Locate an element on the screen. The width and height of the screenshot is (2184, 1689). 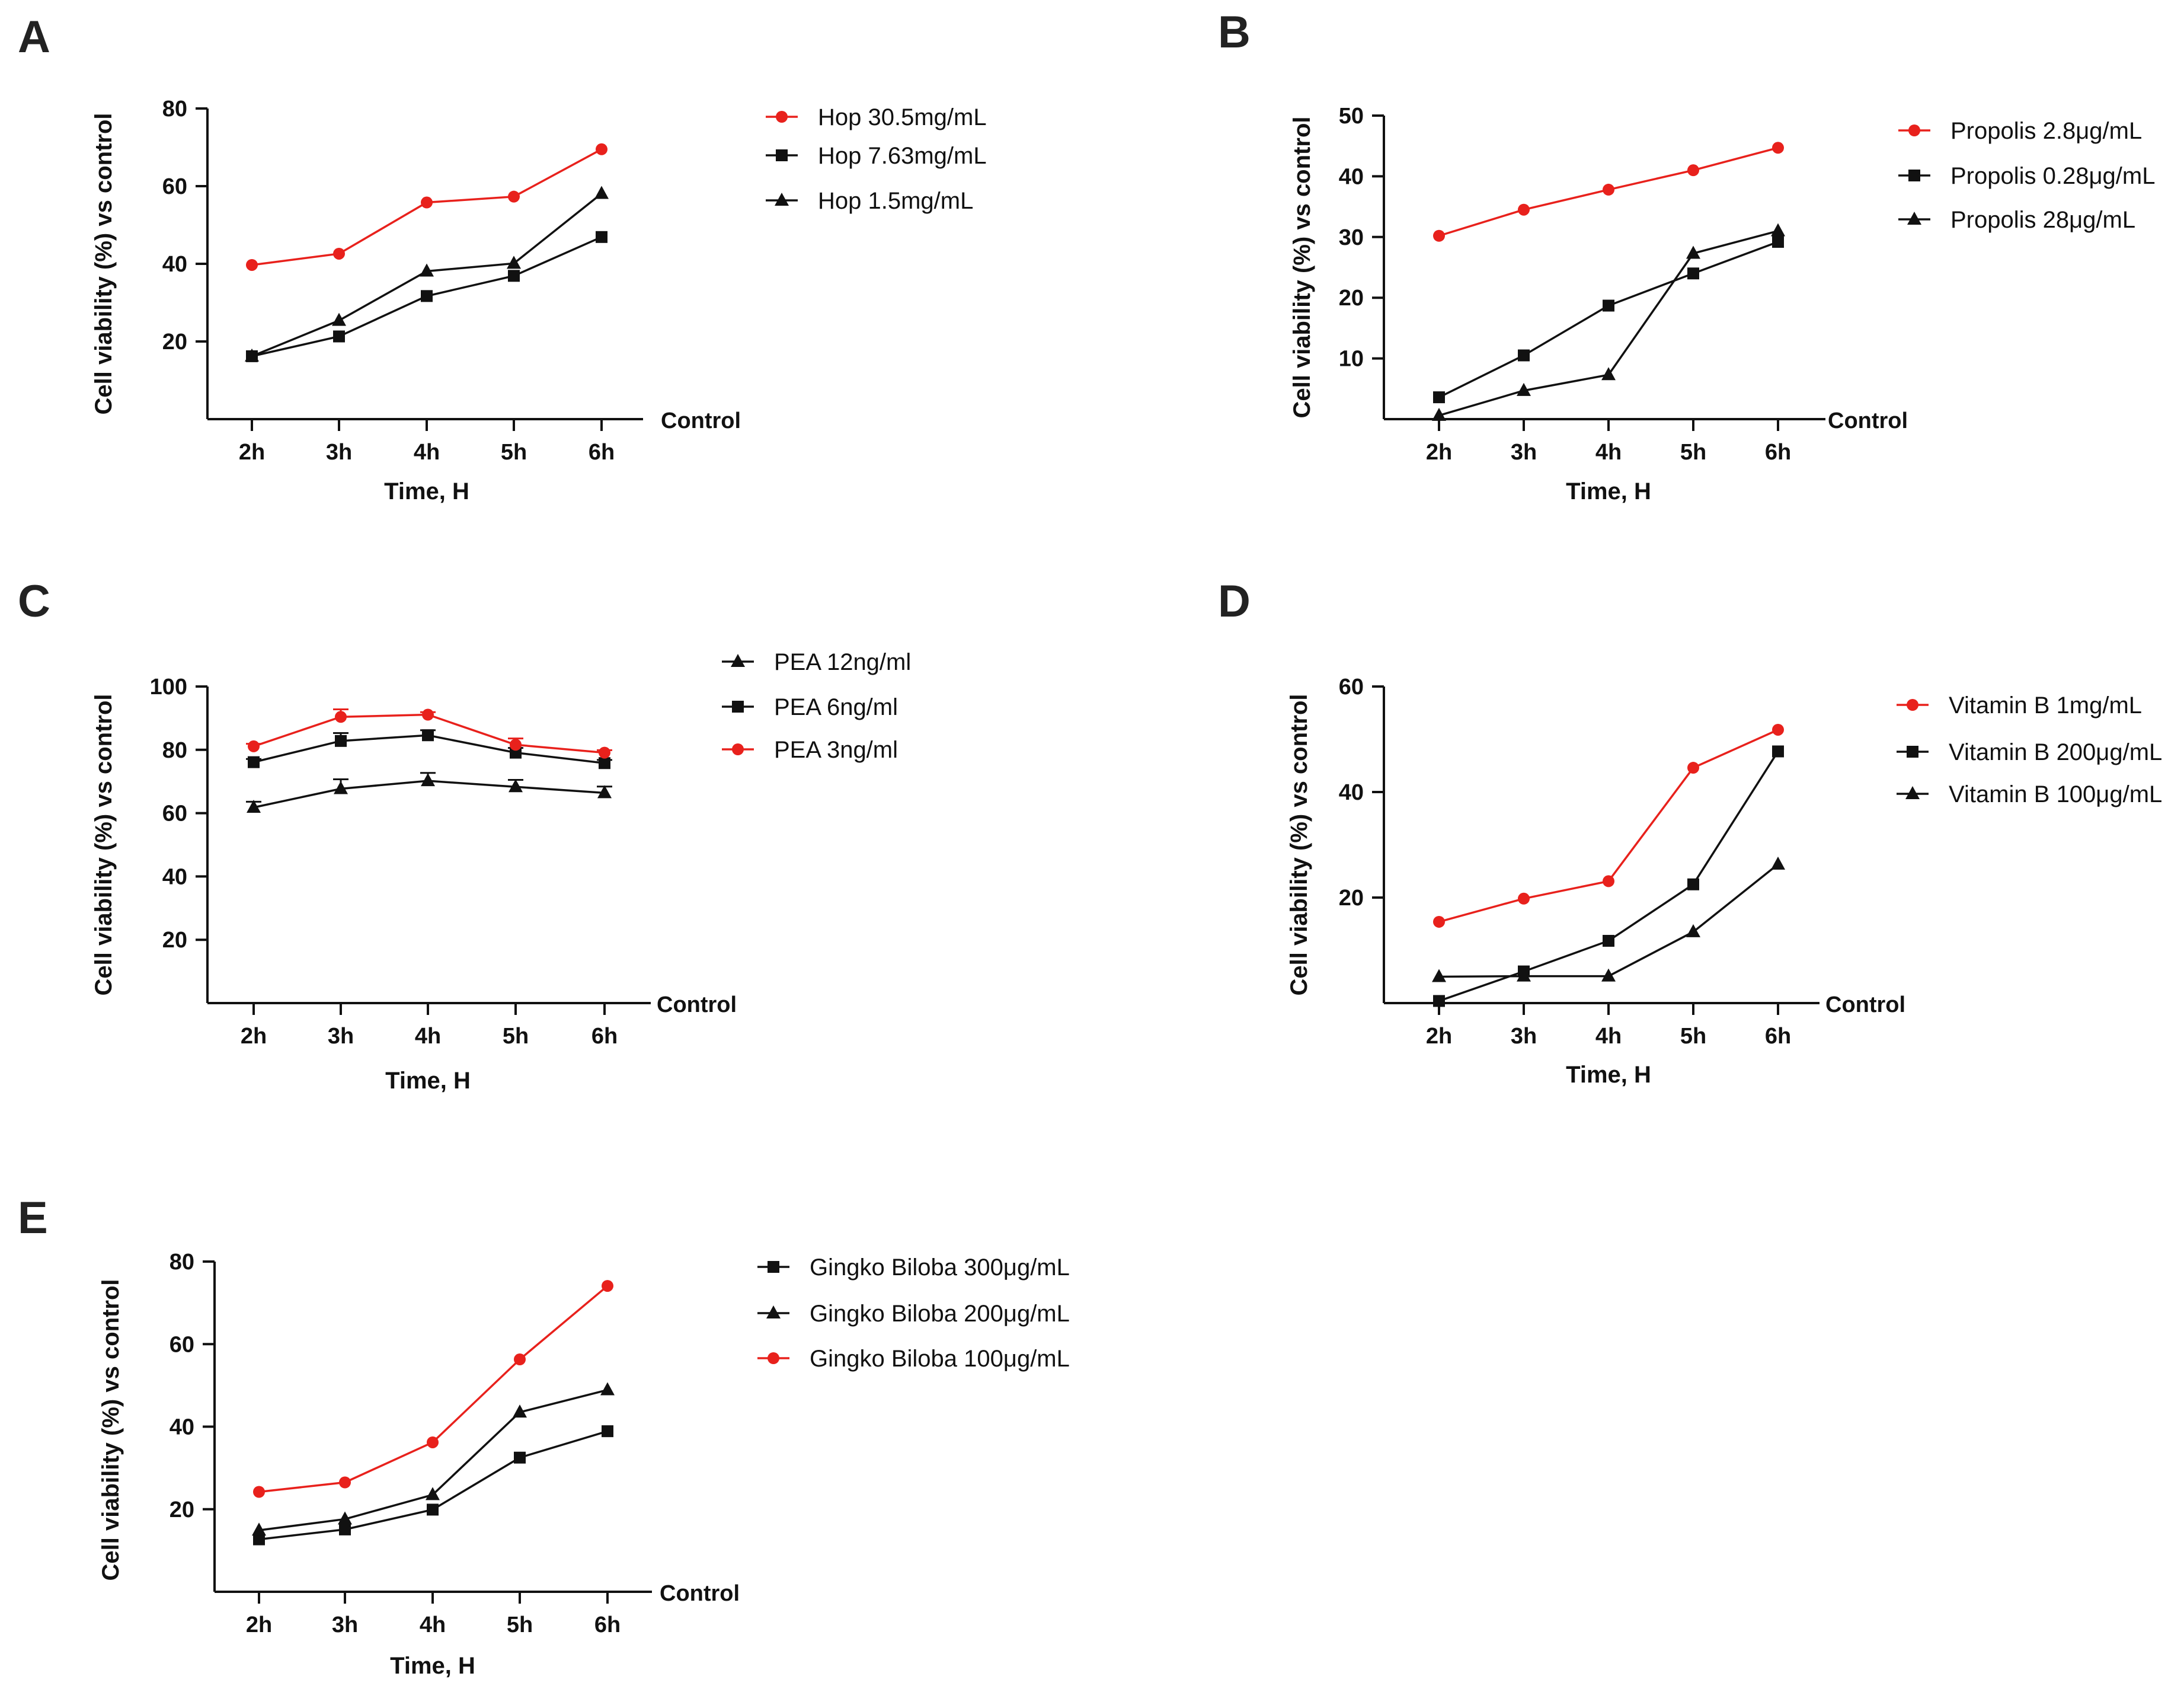
y-tick-label: 10 is located at coordinates (1351, 359).